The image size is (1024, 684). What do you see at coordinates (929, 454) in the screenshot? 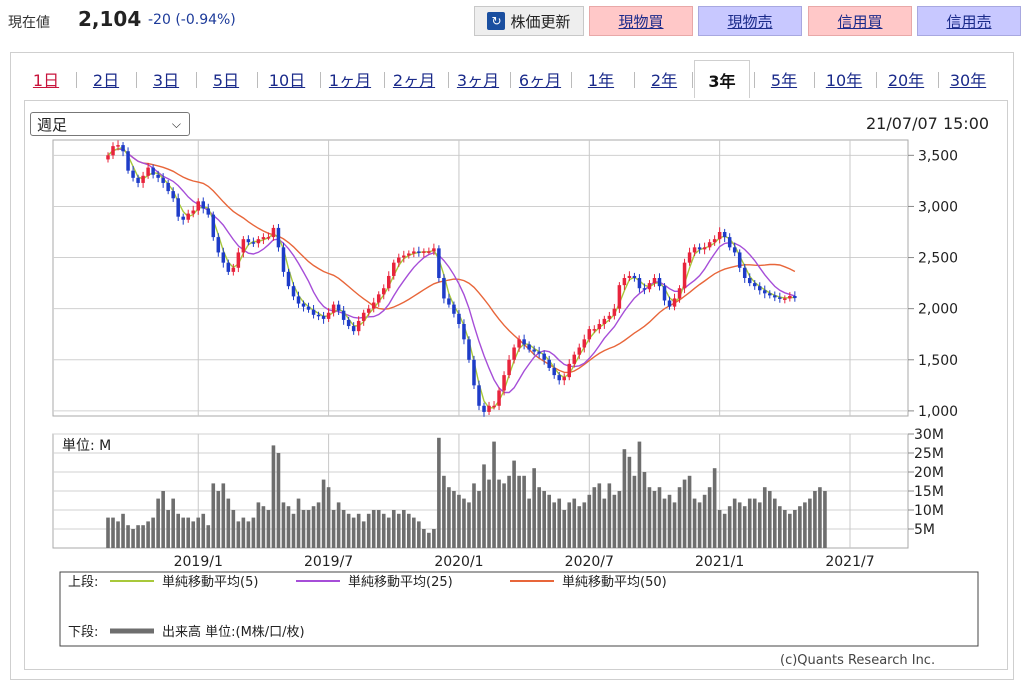
I see `volume-tick-label: 25M` at bounding box center [929, 454].